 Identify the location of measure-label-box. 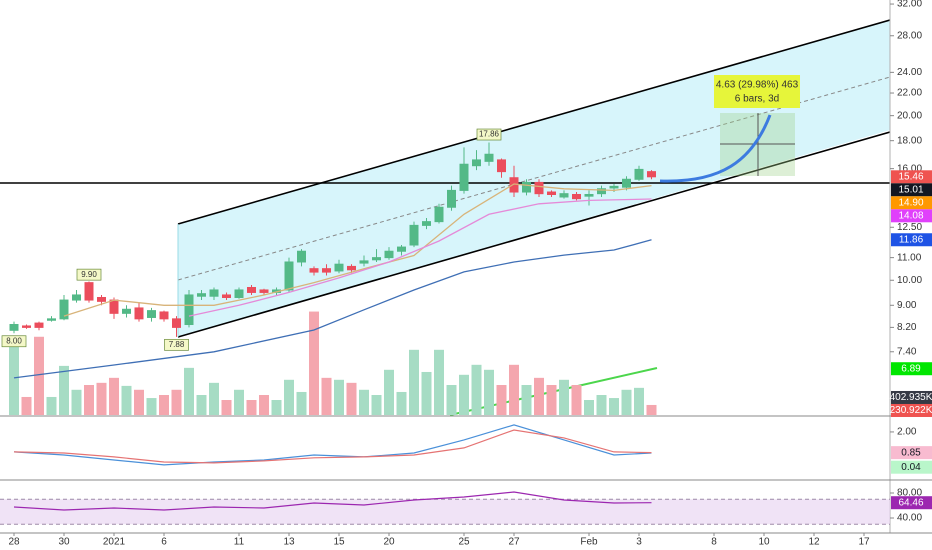
(757, 91).